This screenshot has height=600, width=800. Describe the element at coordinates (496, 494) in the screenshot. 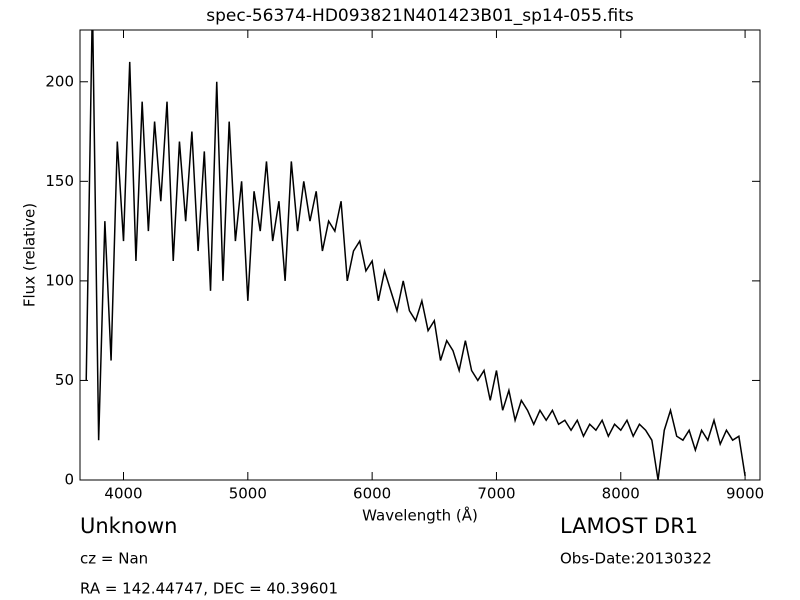

I see `x-tick-label: 7000` at that location.